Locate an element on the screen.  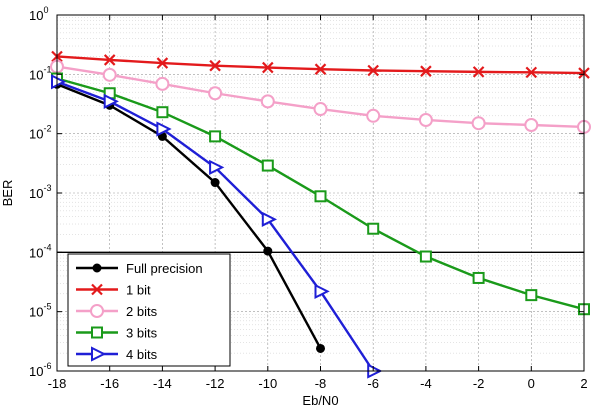
legend: Full precision 1 bit 2 bits 3 bits 4 bits is located at coordinates (149, 310).